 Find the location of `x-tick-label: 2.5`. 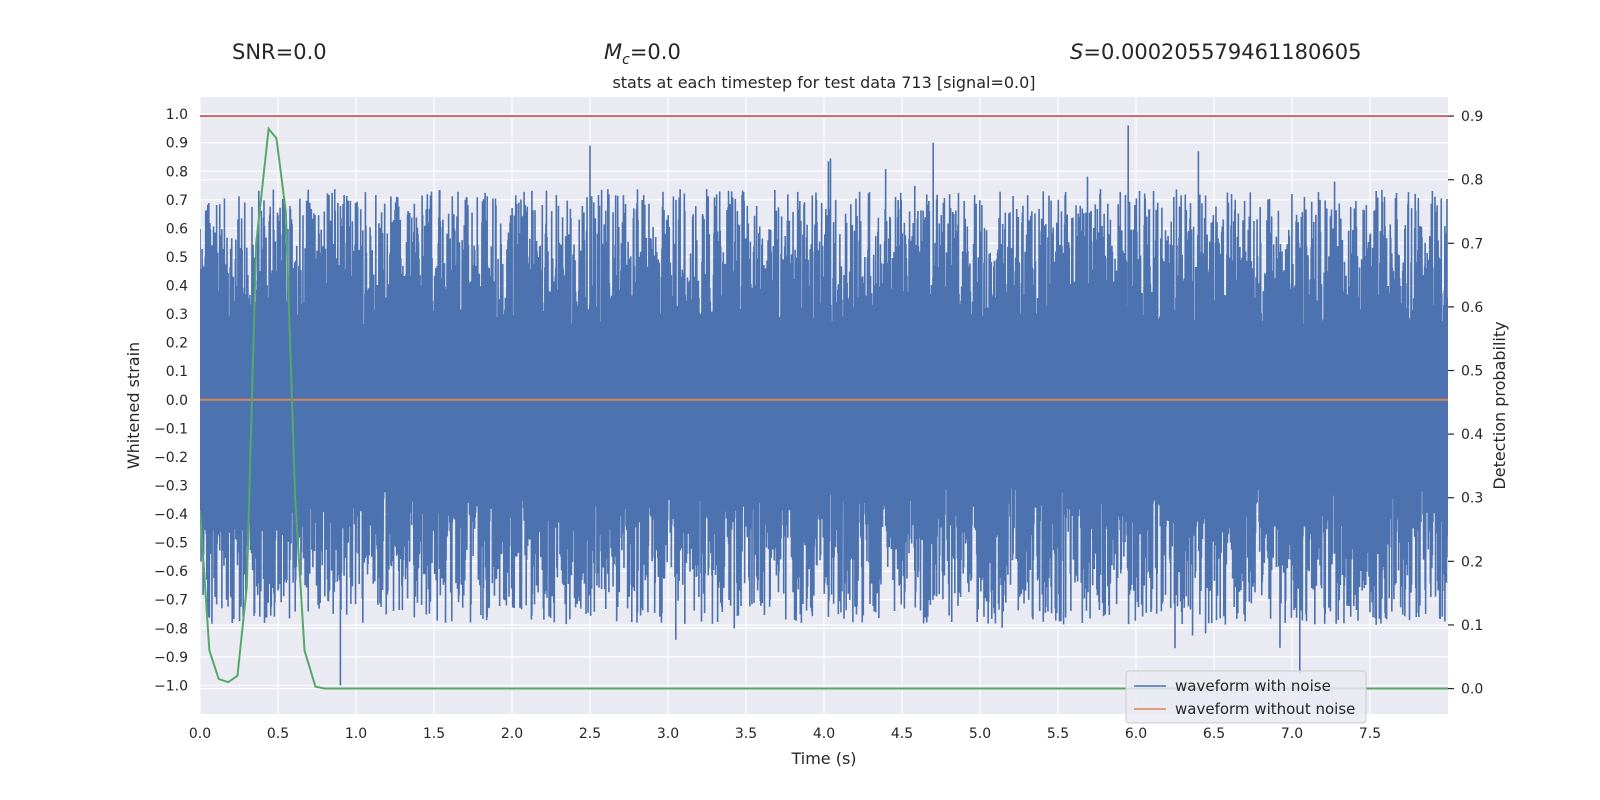

x-tick-label: 2.5 is located at coordinates (590, 734).